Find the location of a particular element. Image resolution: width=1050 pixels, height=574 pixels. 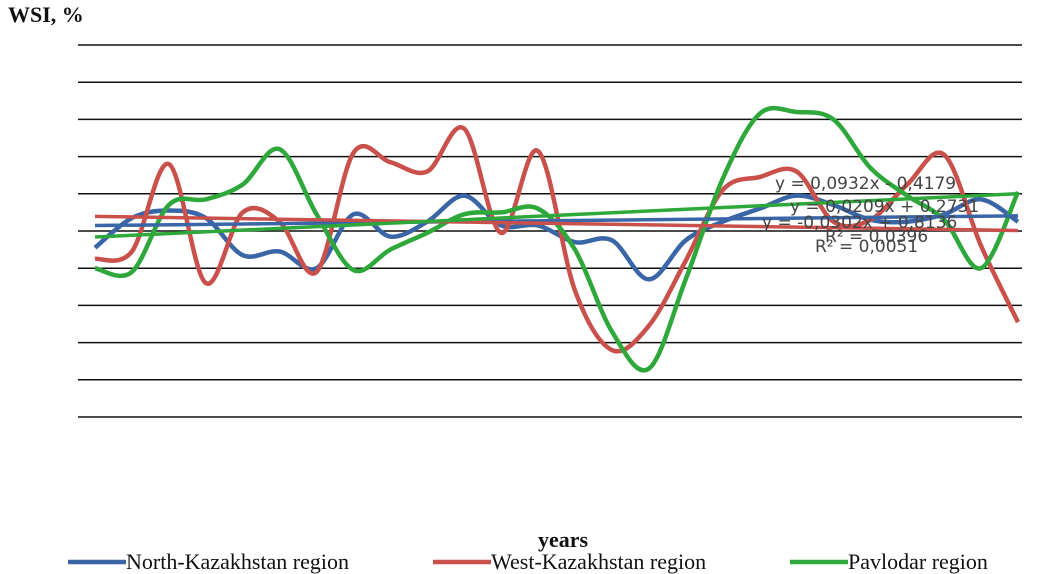

trend-equation: R² = 0,0396 is located at coordinates (876, 237).